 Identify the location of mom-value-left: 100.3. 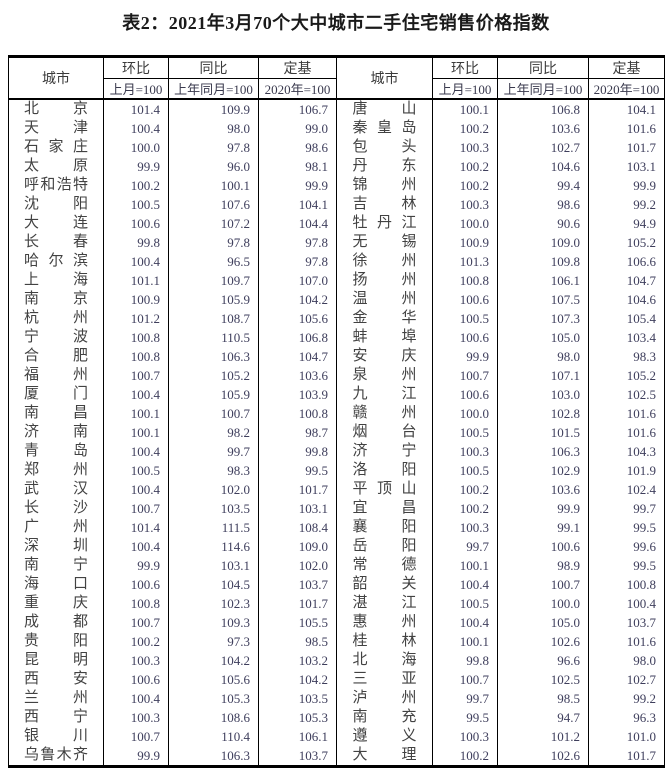
(136, 660).